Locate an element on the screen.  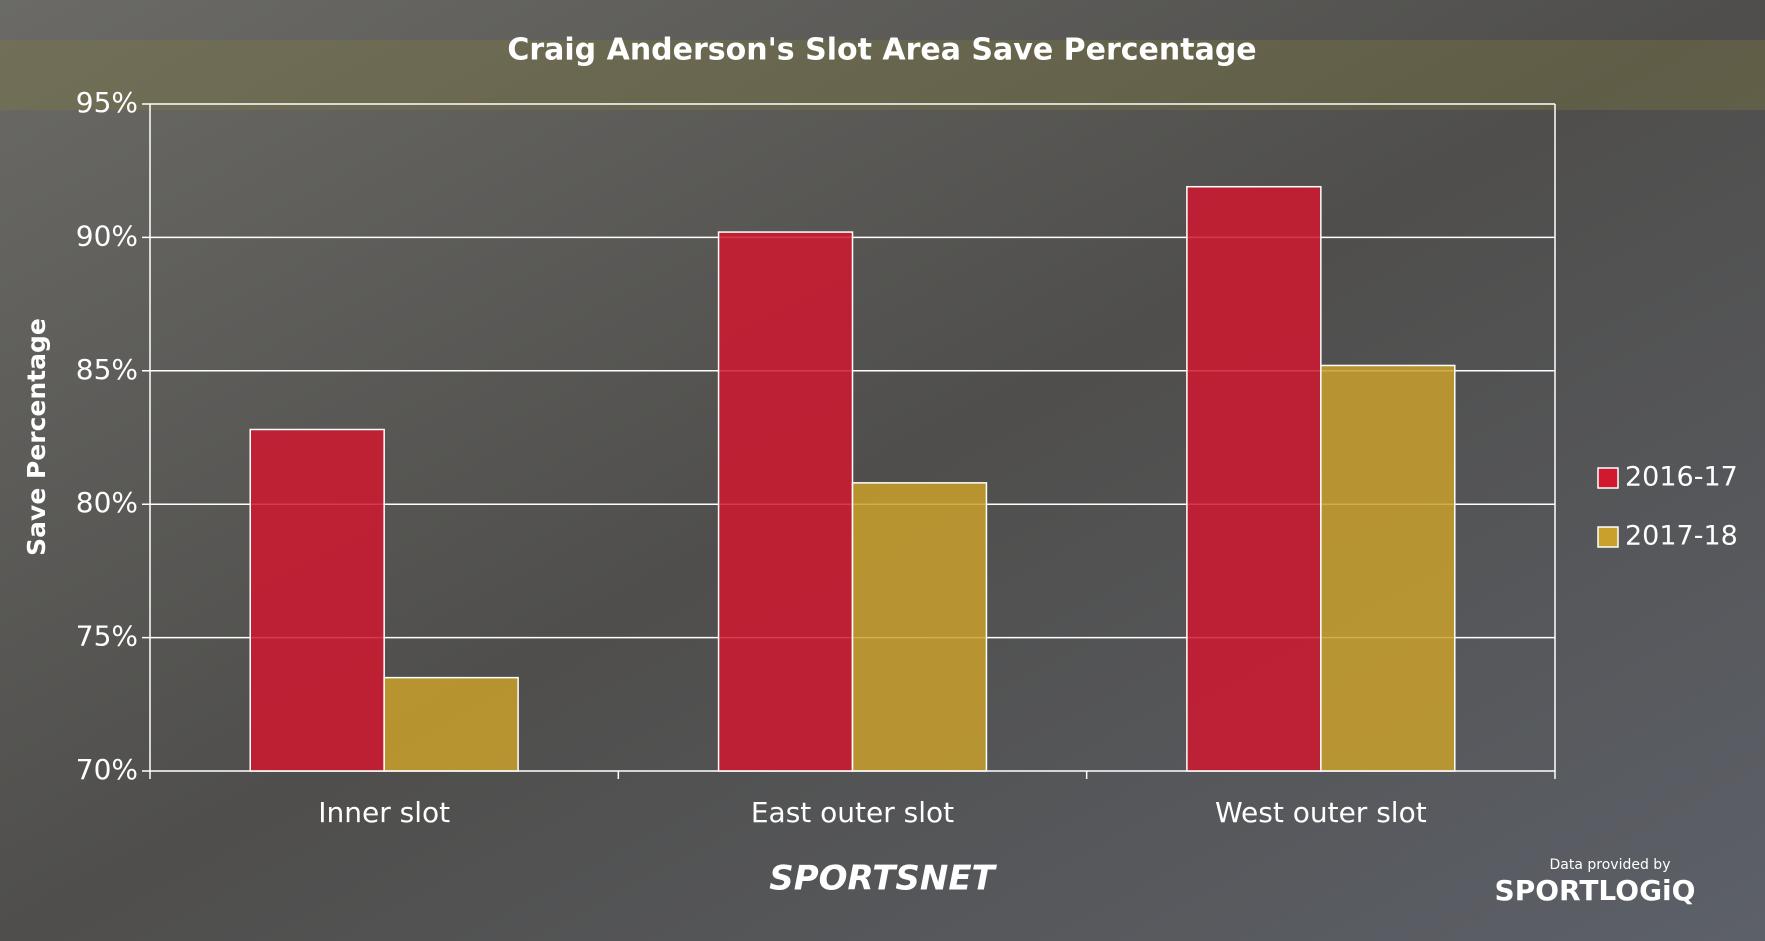
y-axis-label: Save Percentage is located at coordinates (36, 437).